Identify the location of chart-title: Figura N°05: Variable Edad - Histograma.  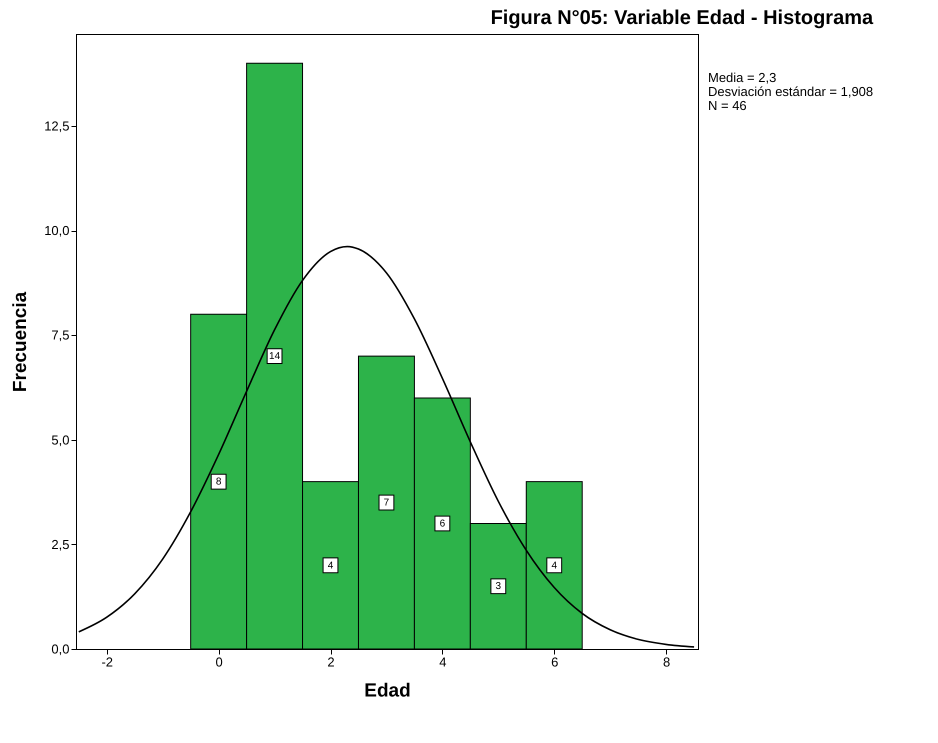
(682, 18).